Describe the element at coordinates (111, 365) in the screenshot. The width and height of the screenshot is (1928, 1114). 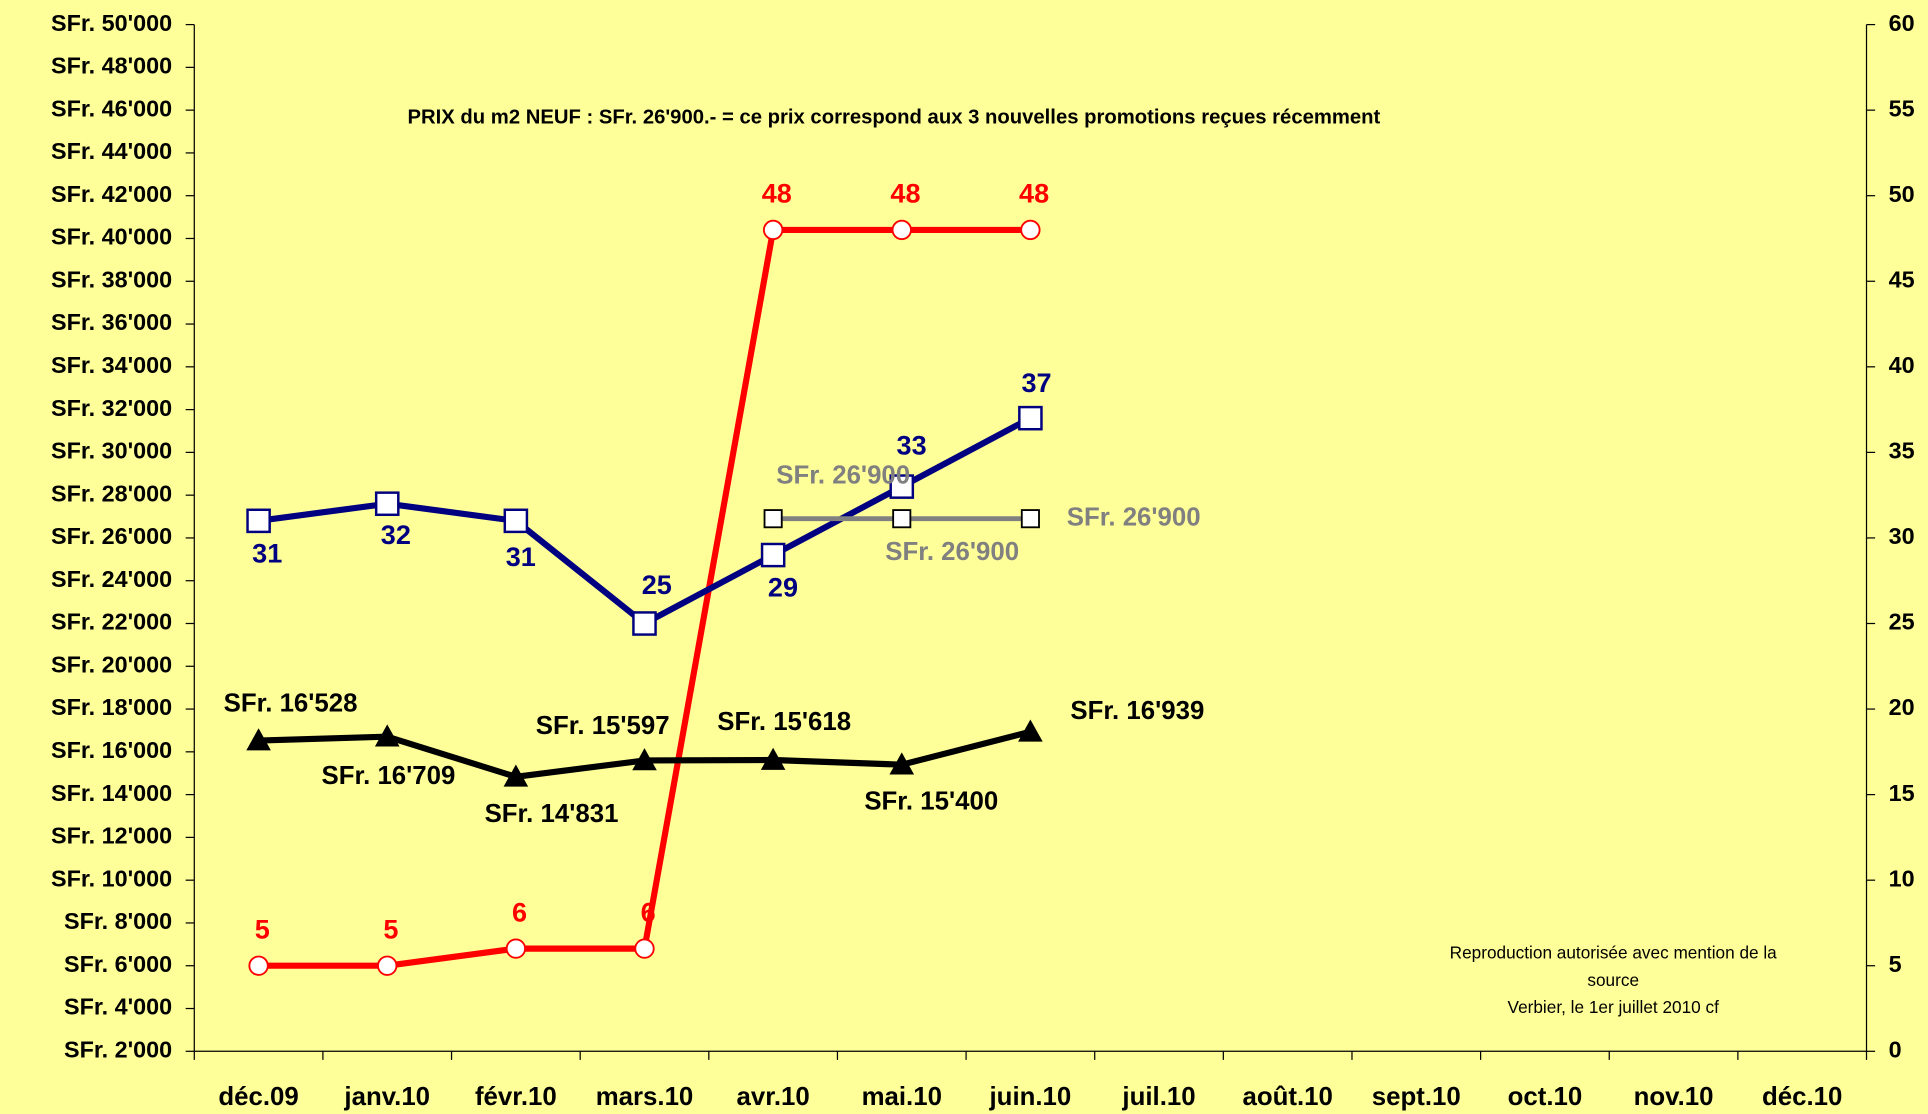
I see `y-tick-label: SFr. 34'000` at that location.